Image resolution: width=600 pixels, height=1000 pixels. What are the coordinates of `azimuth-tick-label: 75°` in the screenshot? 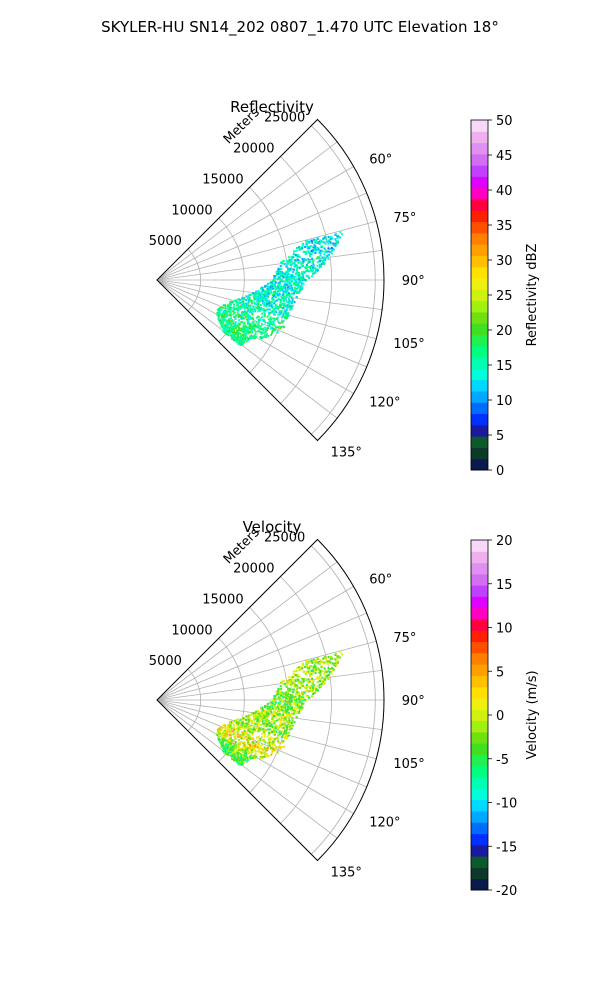 It's located at (404, 638).